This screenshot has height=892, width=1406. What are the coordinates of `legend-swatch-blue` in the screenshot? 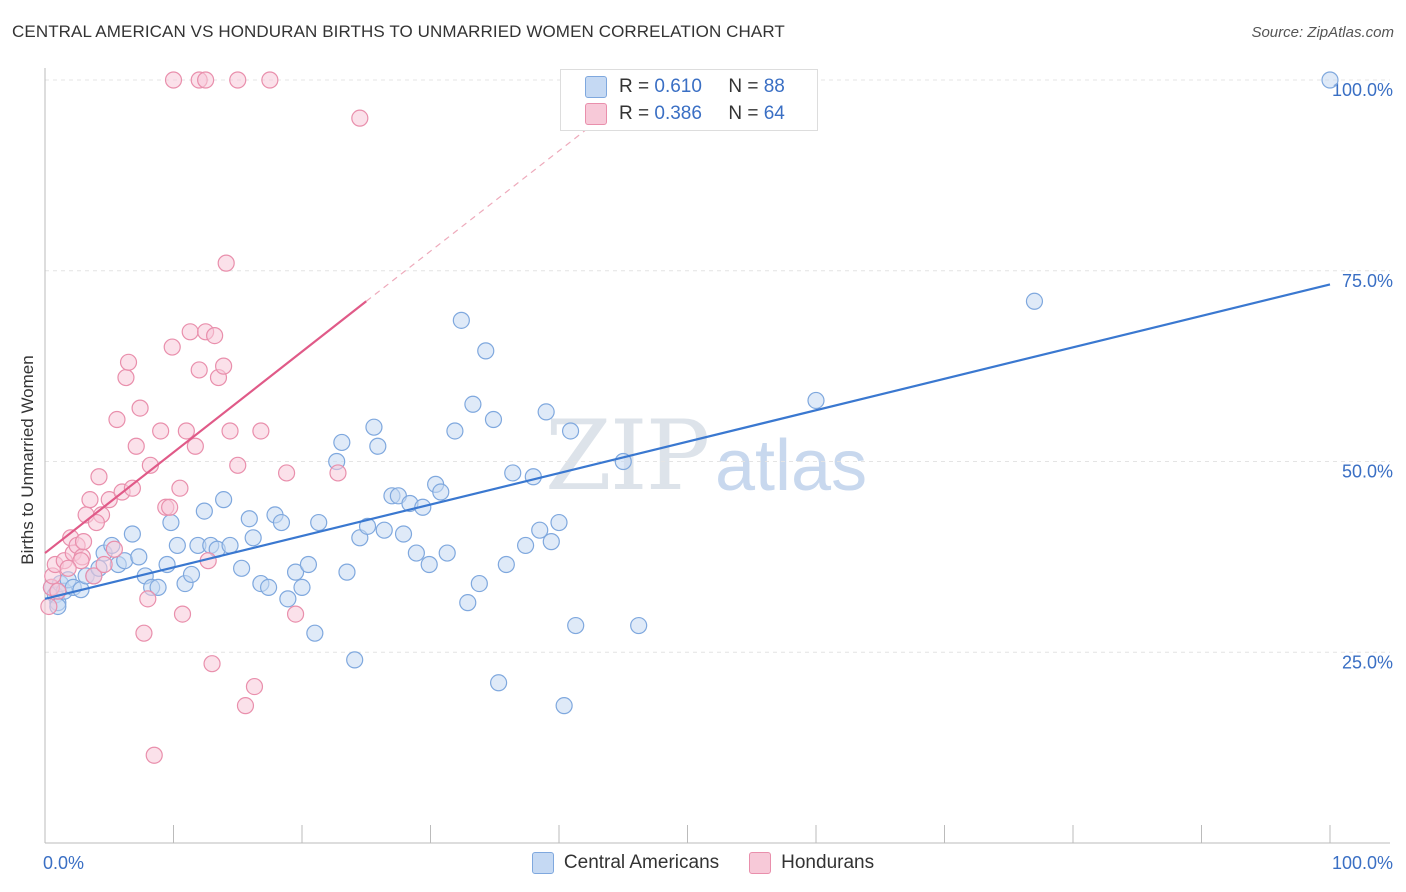 It's located at (542, 863).